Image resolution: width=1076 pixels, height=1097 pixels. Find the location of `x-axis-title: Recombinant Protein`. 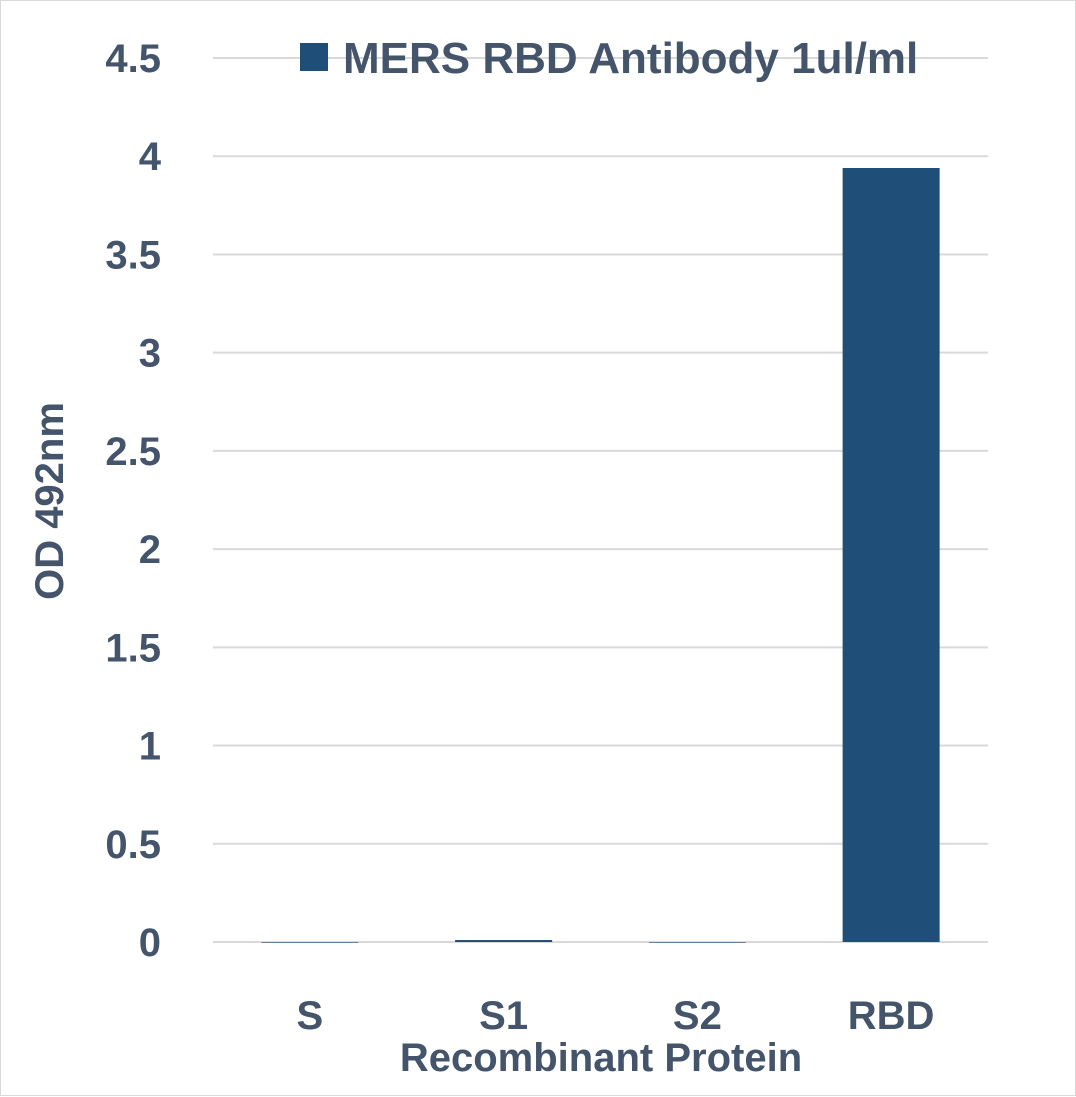

x-axis-title: Recombinant Protein is located at coordinates (601, 1058).